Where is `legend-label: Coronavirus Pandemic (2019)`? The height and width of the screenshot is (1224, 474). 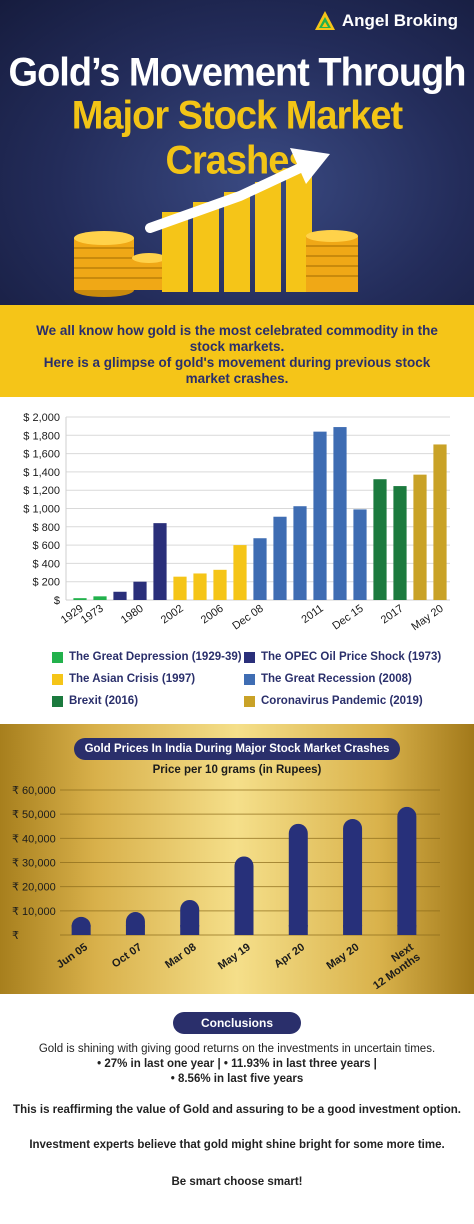 legend-label: Coronavirus Pandemic (2019) is located at coordinates (342, 701).